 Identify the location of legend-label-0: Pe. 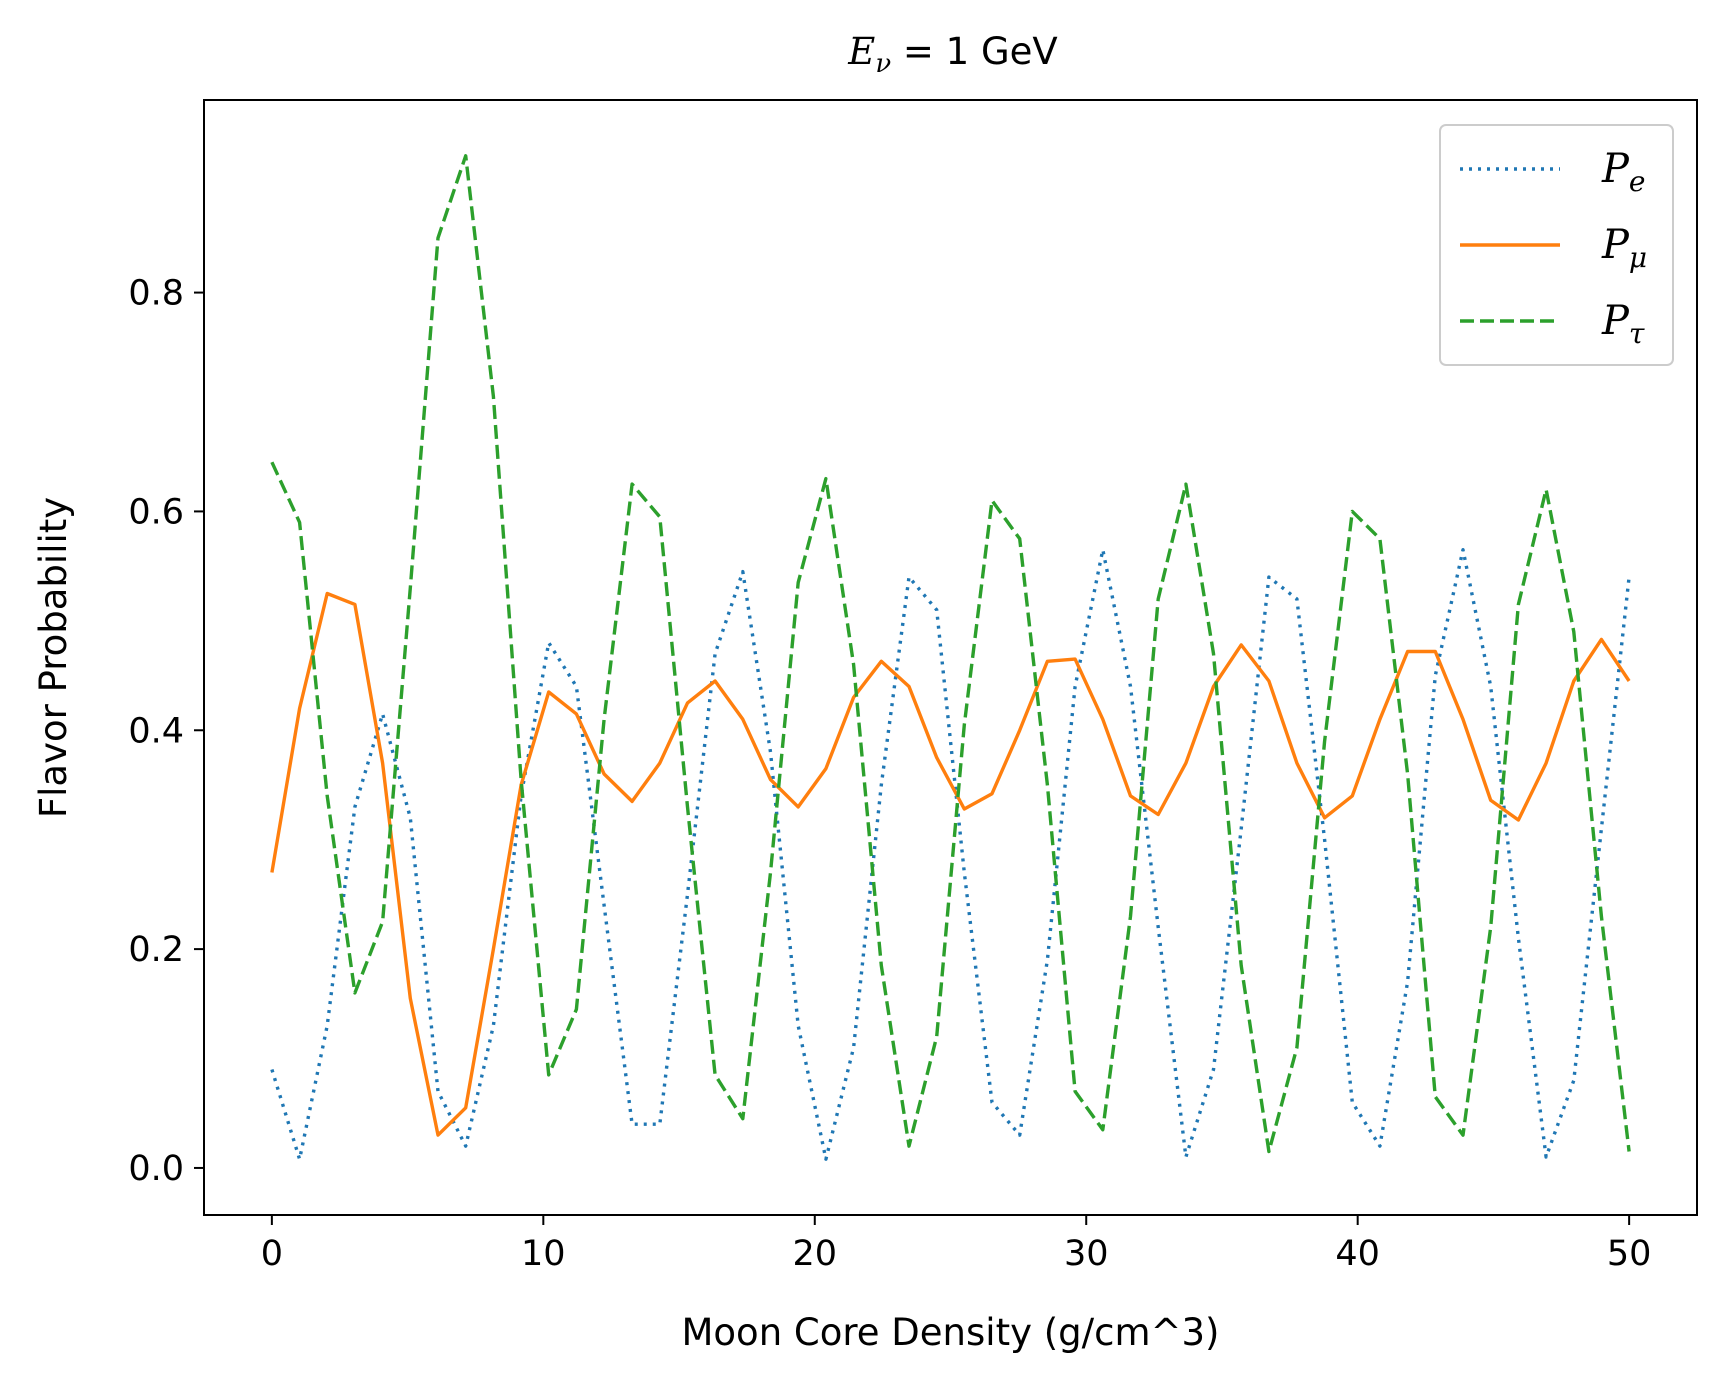
(1623, 172).